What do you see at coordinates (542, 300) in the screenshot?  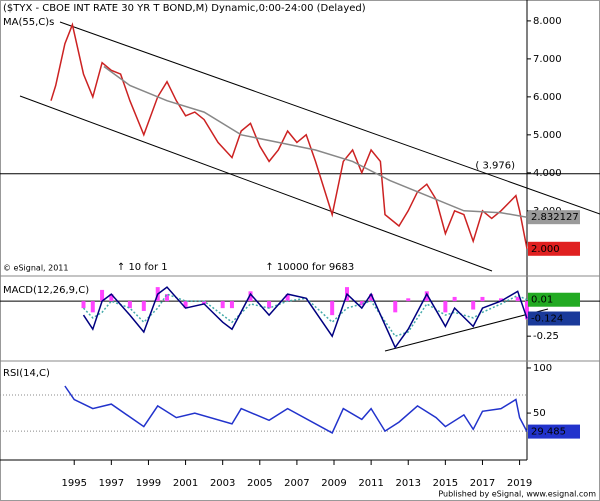 I see `value-tag-label: 0.01` at bounding box center [542, 300].